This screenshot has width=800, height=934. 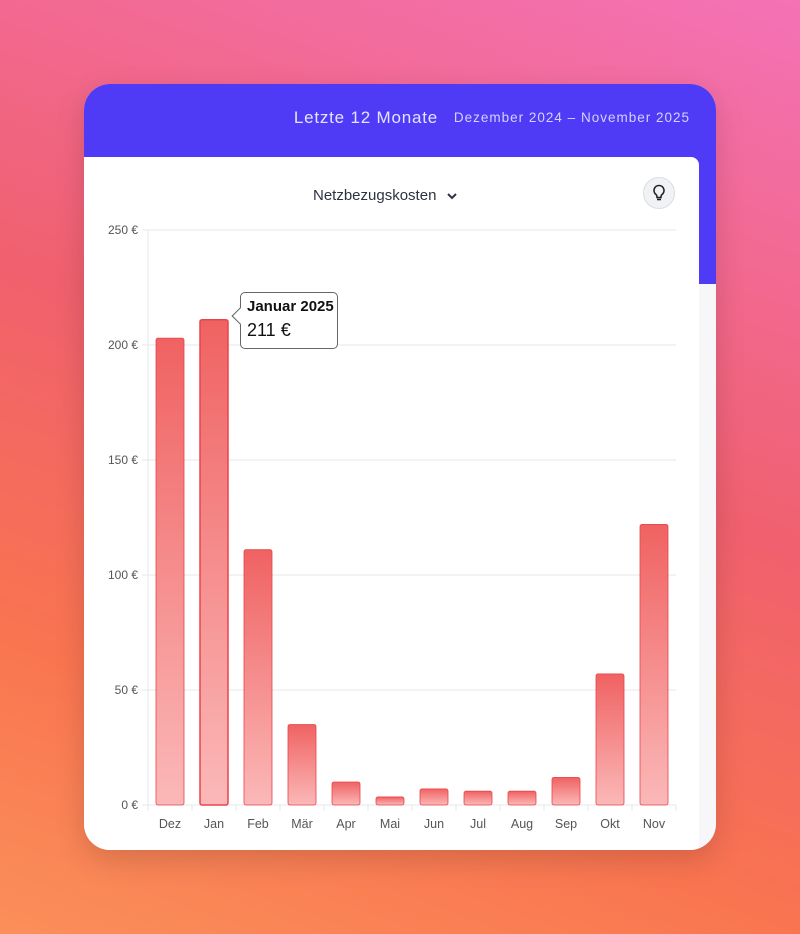 What do you see at coordinates (610, 739) in the screenshot?
I see `bar-Okt` at bounding box center [610, 739].